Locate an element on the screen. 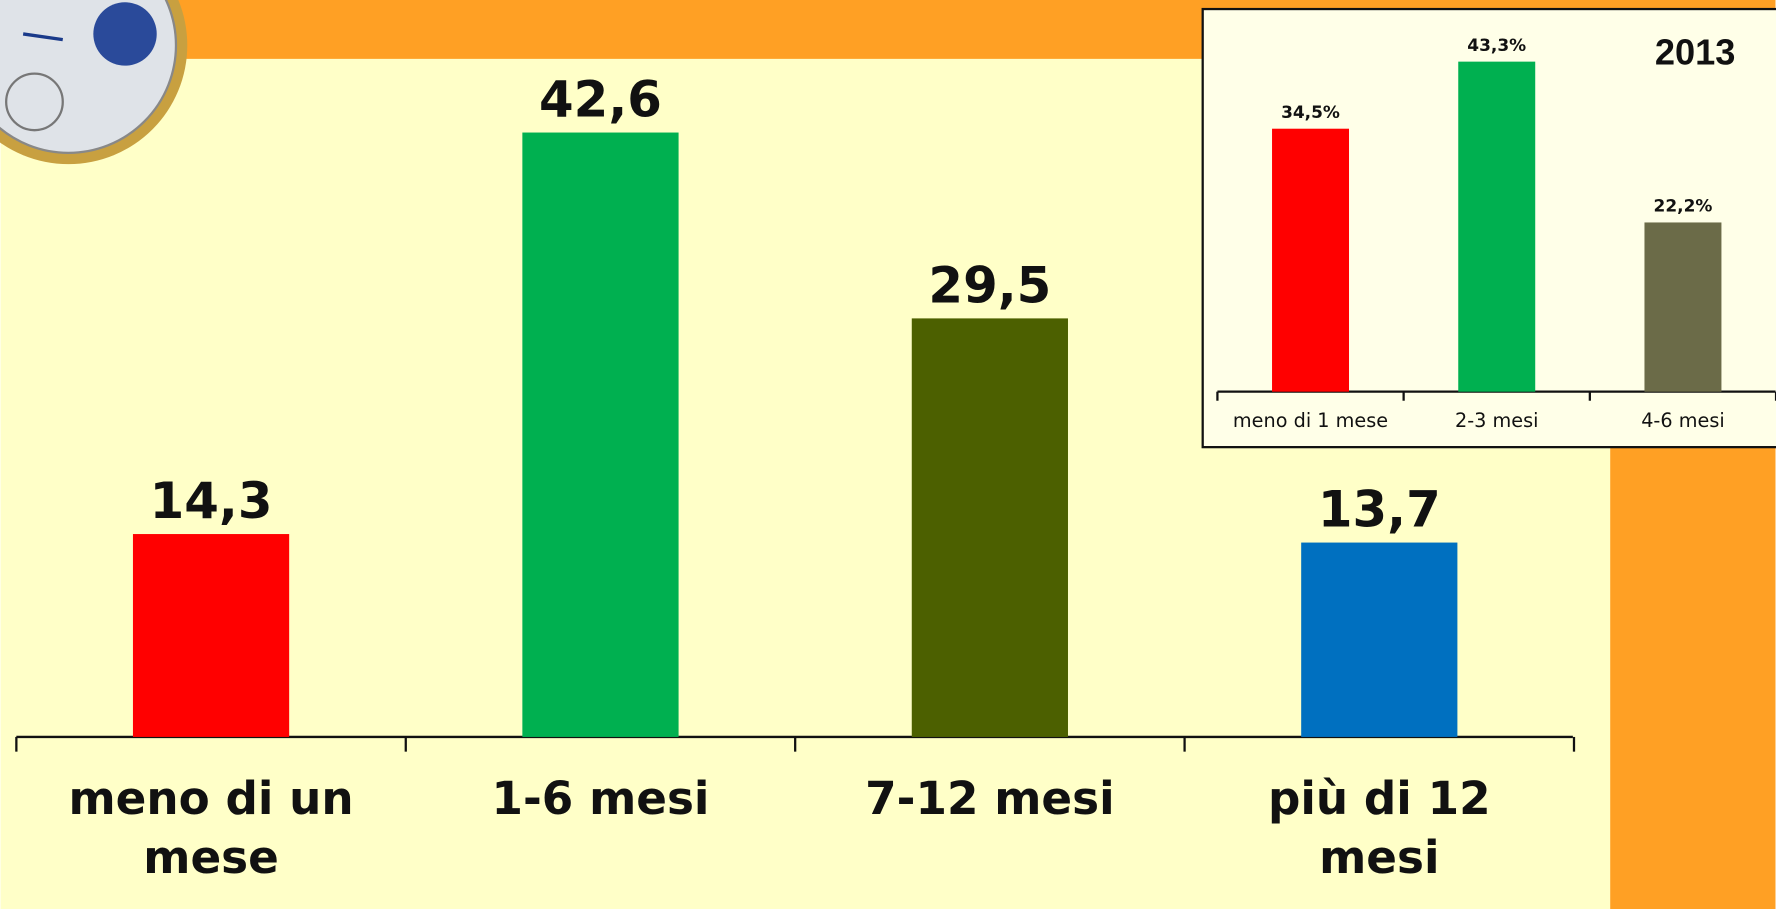 This screenshot has width=1776, height=909. category-label-box: 1-6 mesi is located at coordinates (600, 799).